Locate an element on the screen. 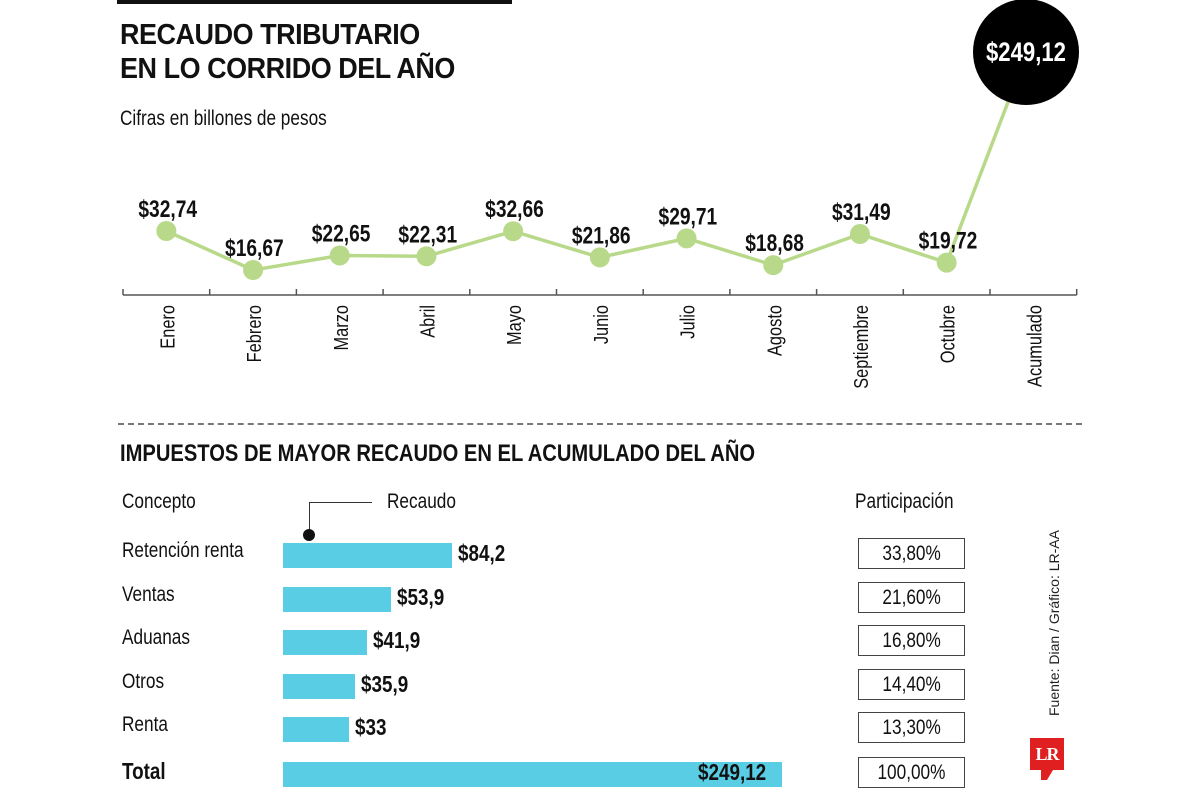 Image resolution: width=1200 pixels, height=800 pixels. x-tick-label: Septiembre is located at coordinates (860, 347).